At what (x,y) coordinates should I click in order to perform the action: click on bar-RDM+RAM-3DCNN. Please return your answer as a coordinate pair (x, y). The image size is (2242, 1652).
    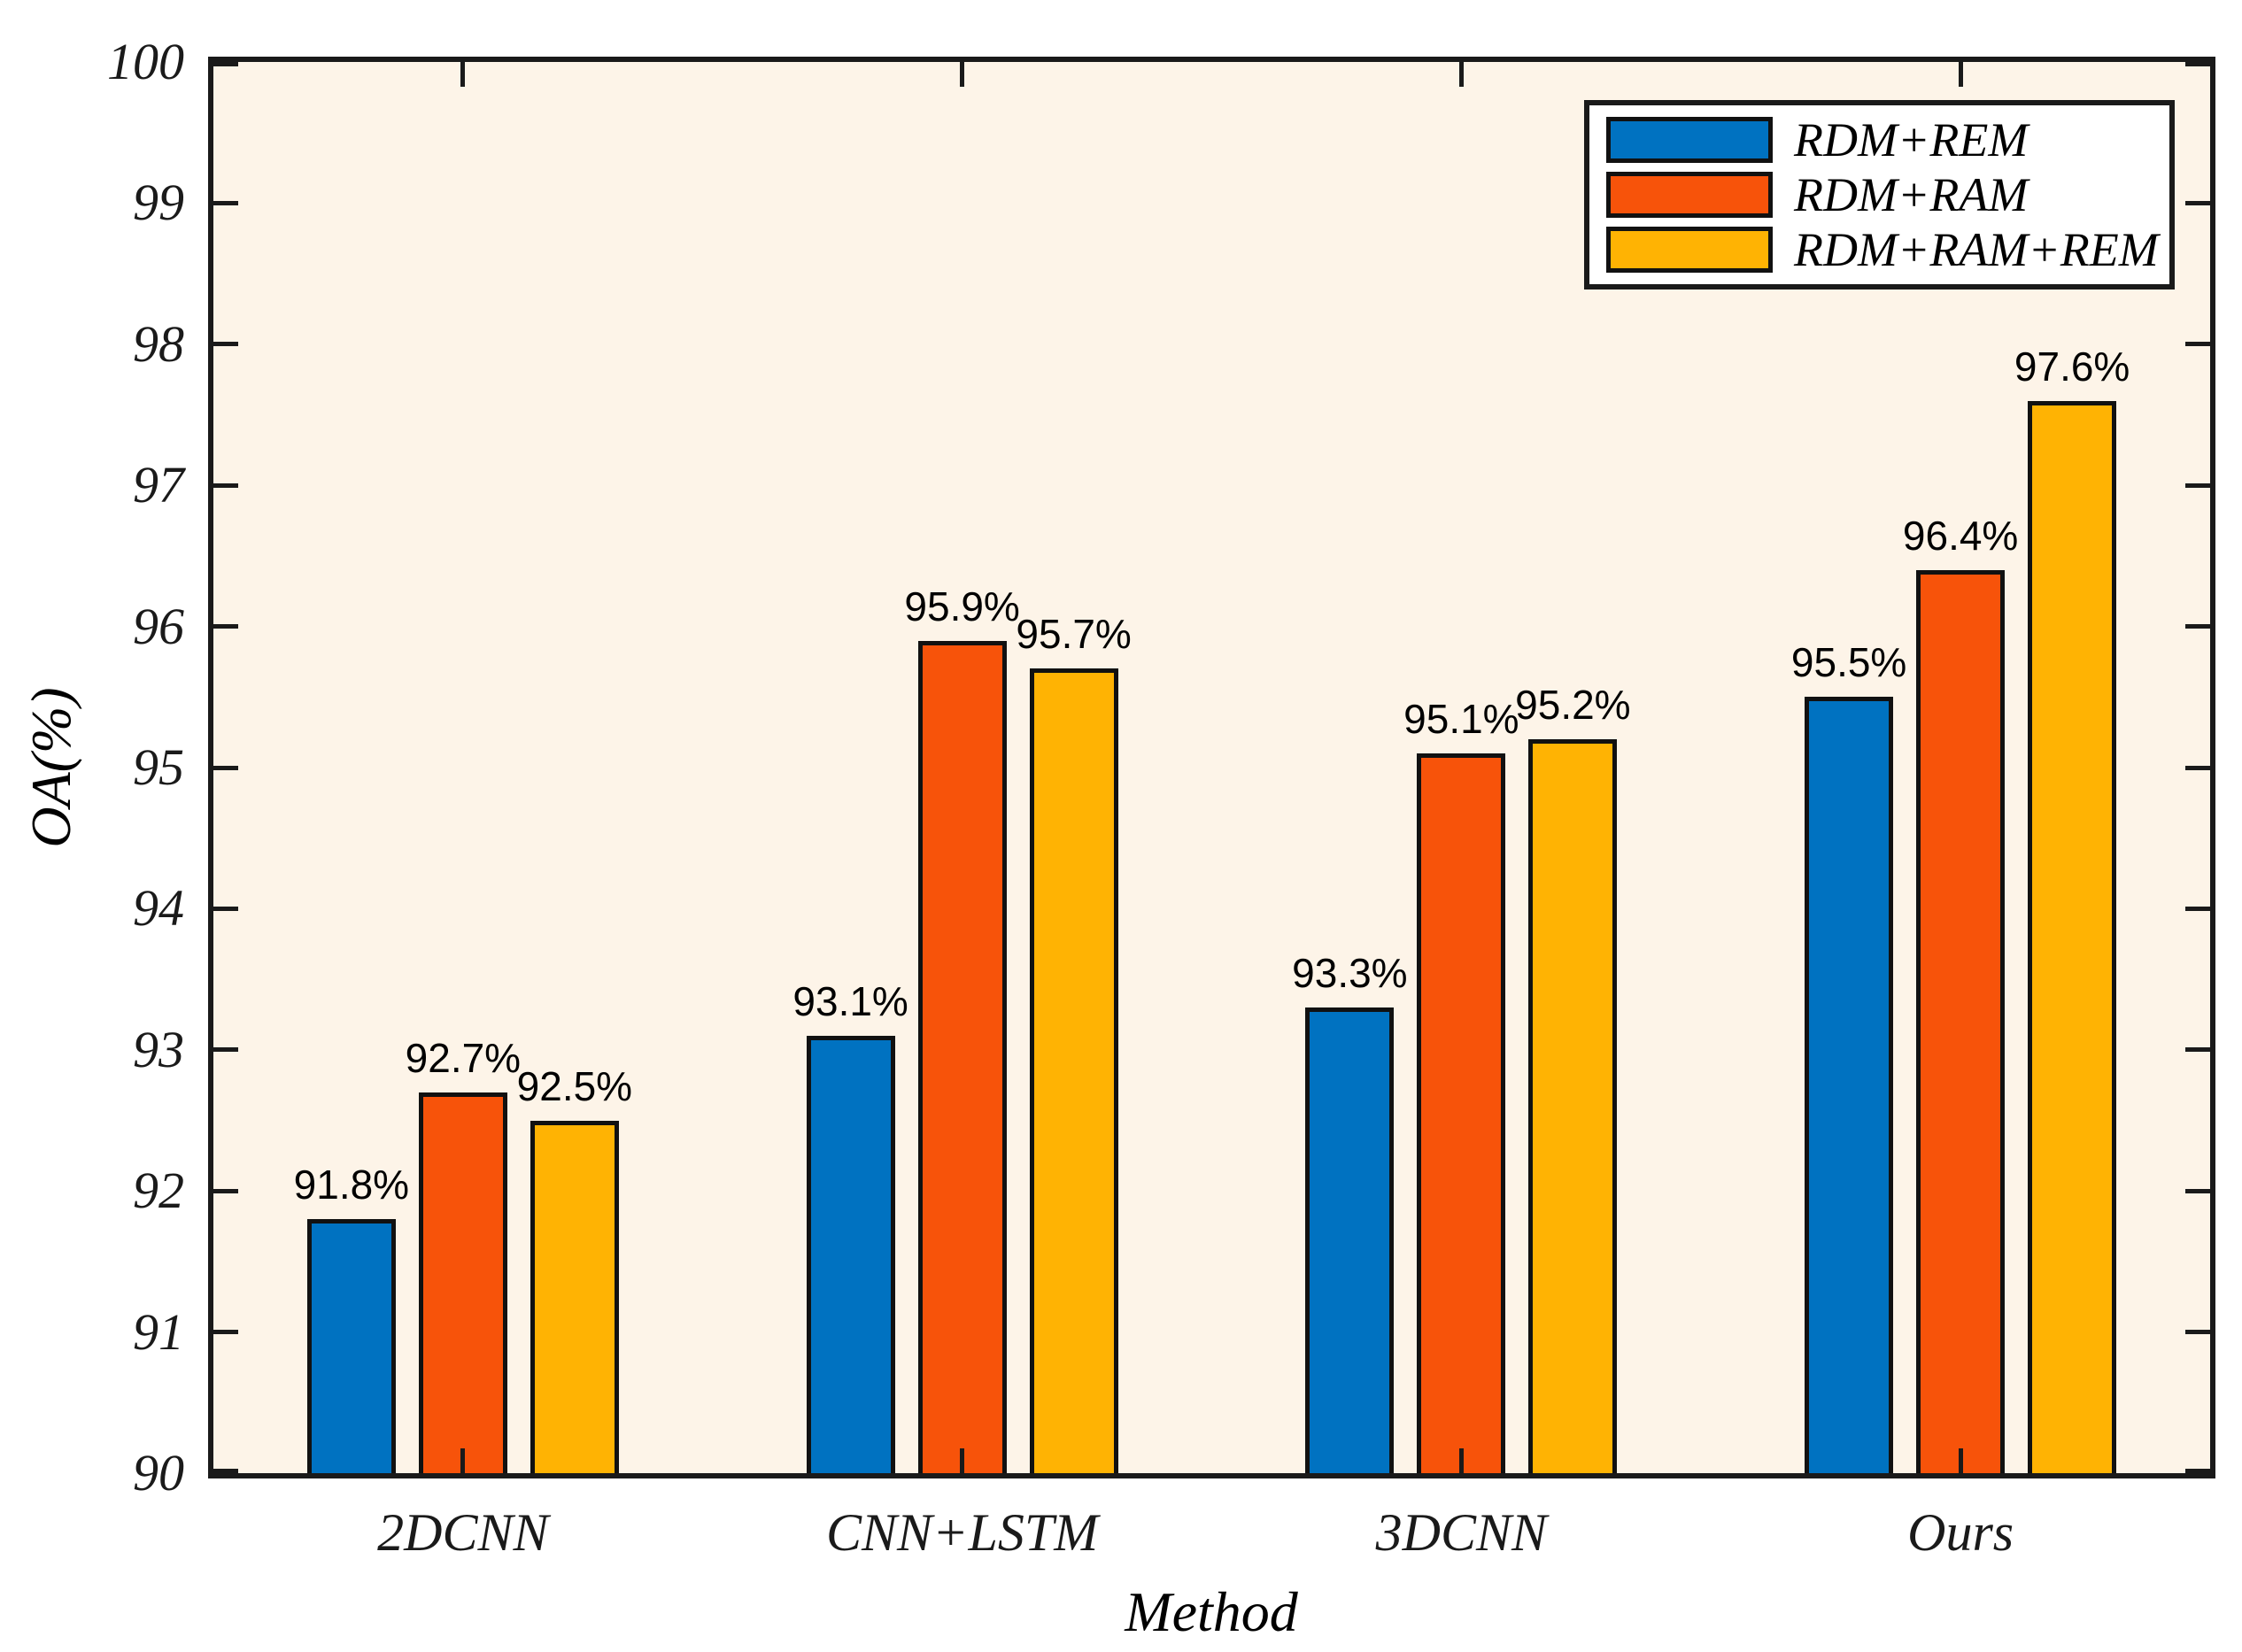
    Looking at the image, I should click on (1461, 1113).